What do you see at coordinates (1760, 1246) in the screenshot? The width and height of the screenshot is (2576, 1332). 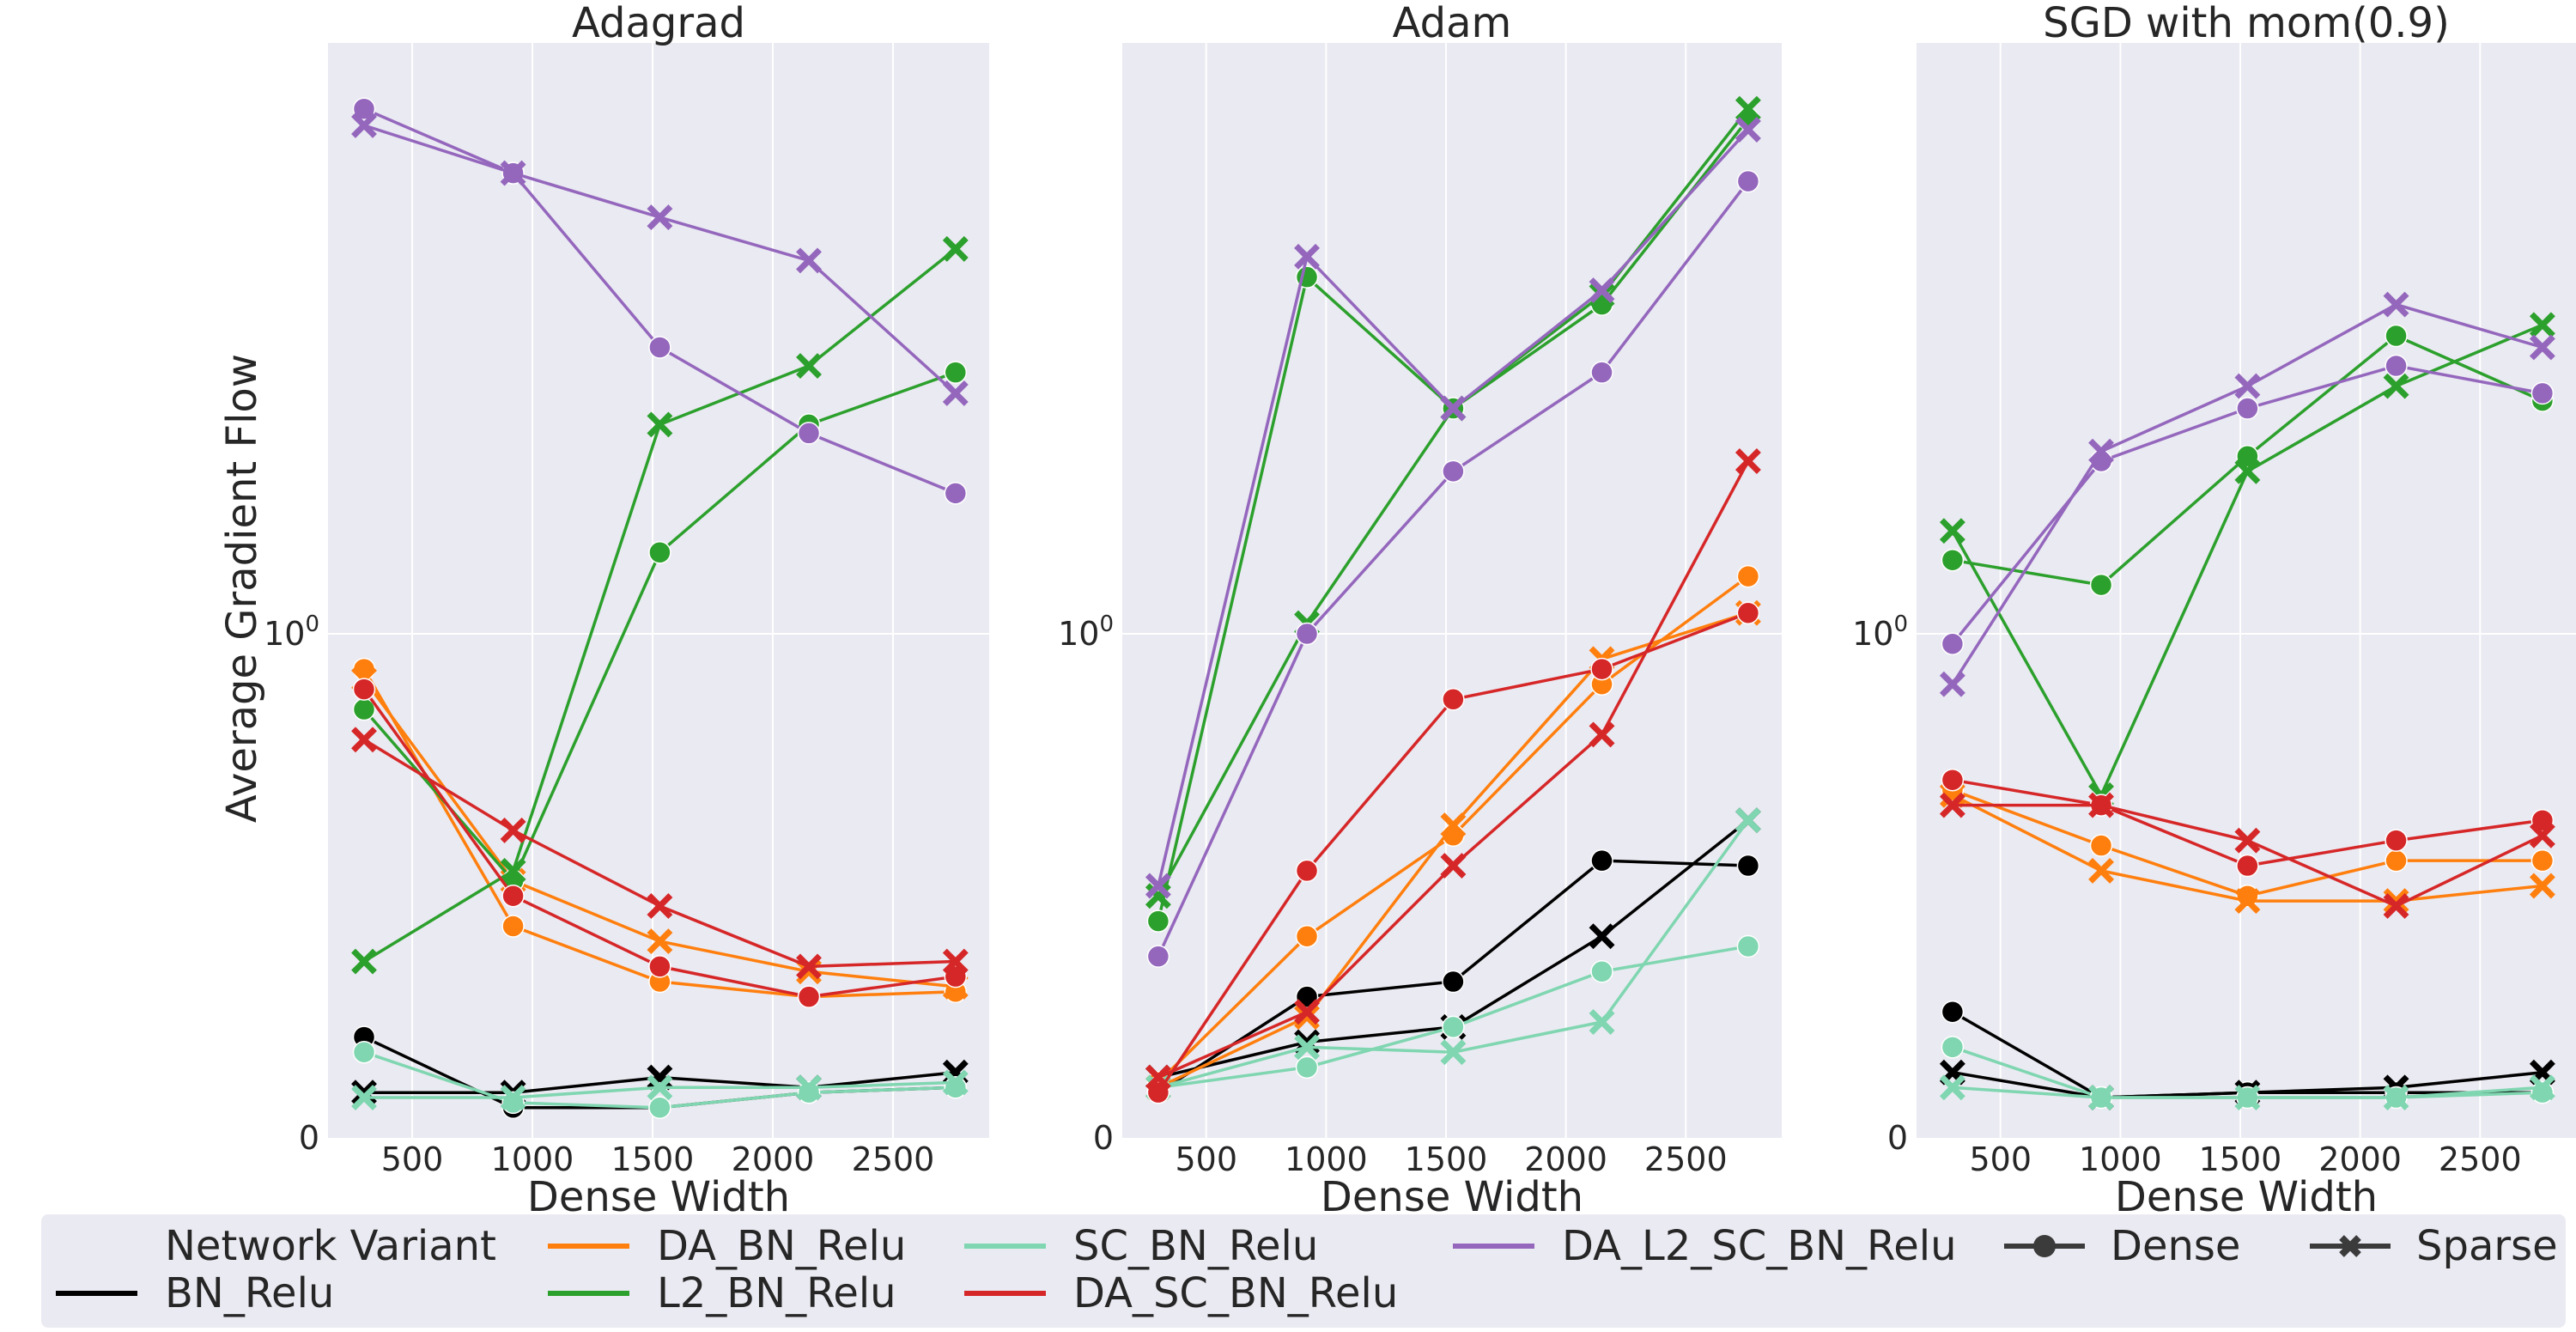 I see `legend-label: DA_L2_SC_BN_Relu` at bounding box center [1760, 1246].